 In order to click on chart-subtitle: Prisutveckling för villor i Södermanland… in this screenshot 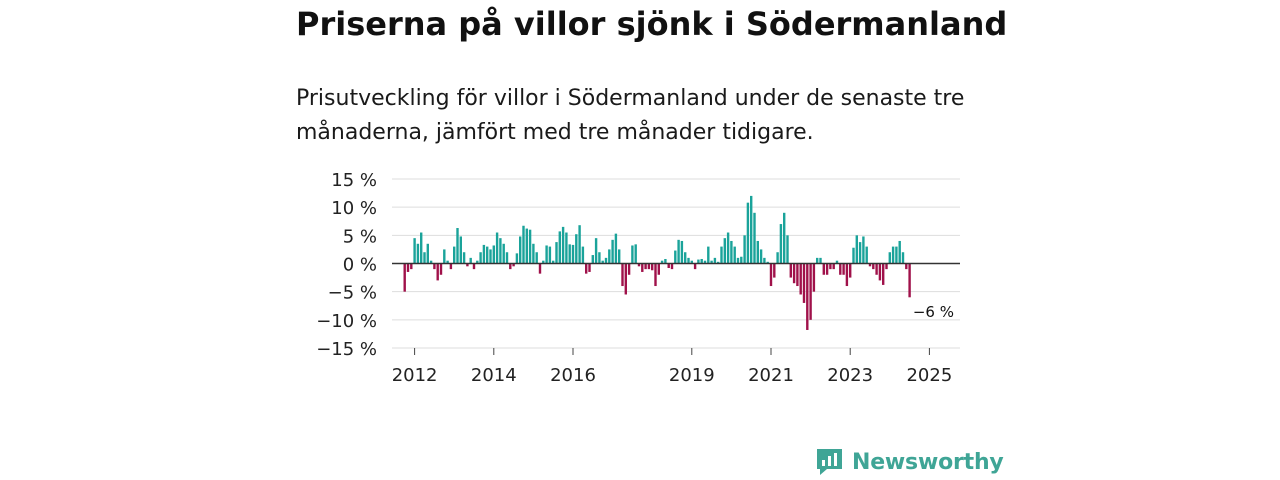, I will do `click(630, 115)`.